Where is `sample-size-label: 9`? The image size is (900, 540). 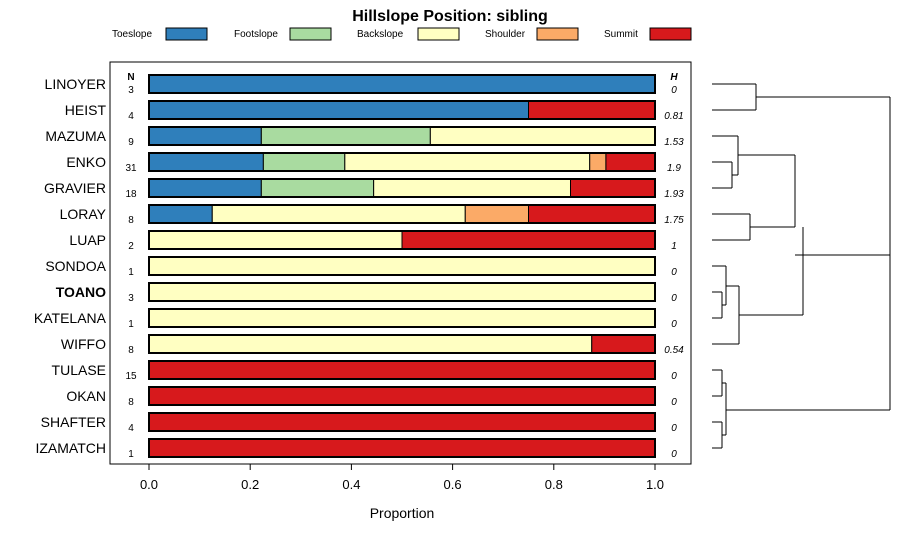 sample-size-label: 9 is located at coordinates (131, 142).